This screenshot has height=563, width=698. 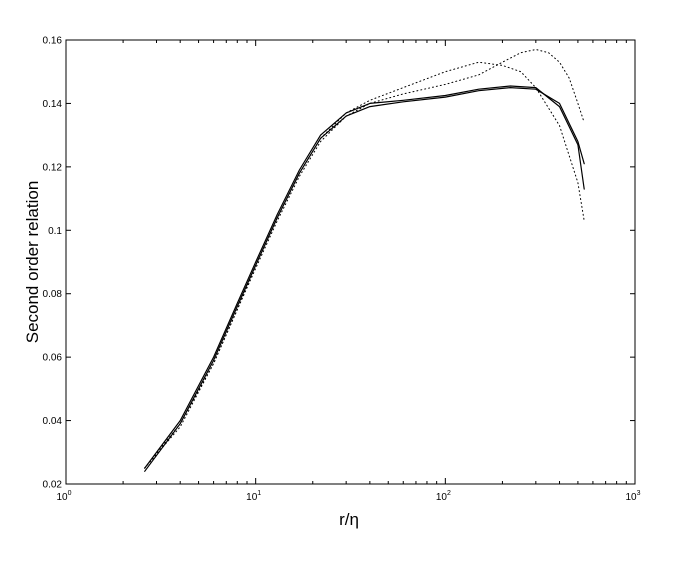 I want to click on y-tick-label: 0.04, so click(x=53, y=421).